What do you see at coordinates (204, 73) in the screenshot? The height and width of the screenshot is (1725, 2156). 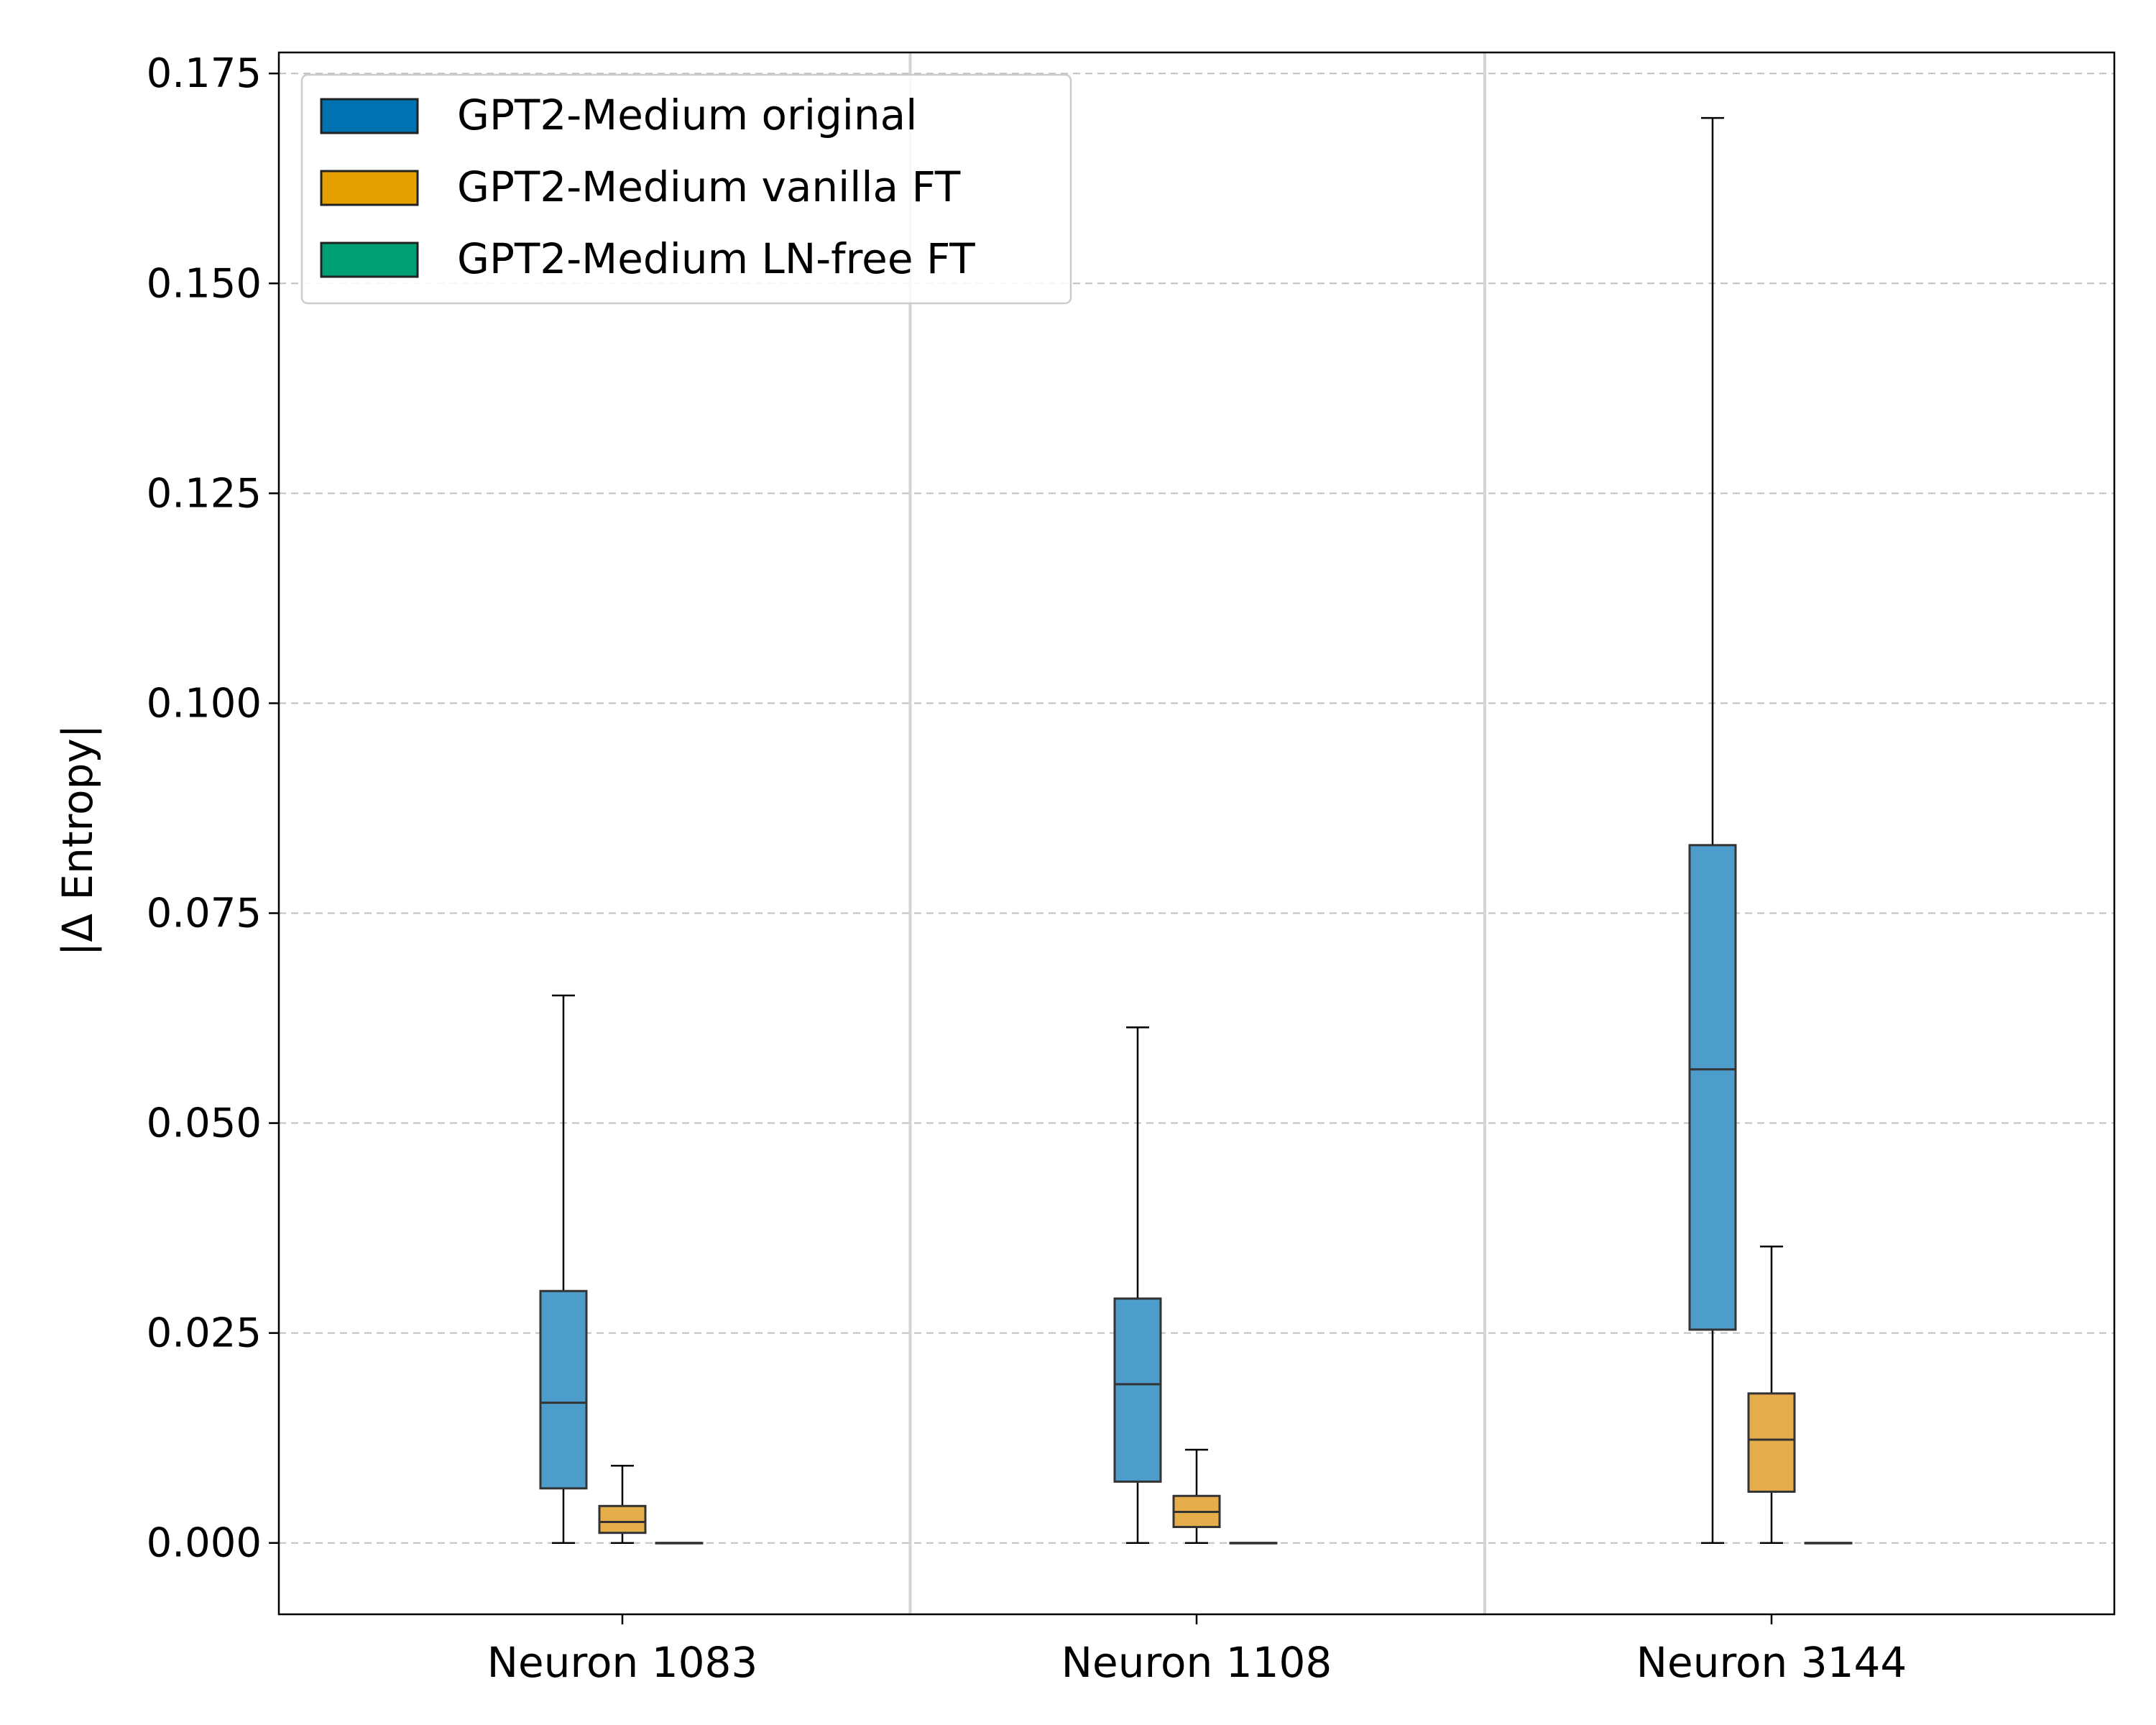 I see `y-tick-label-7: 0.175` at bounding box center [204, 73].